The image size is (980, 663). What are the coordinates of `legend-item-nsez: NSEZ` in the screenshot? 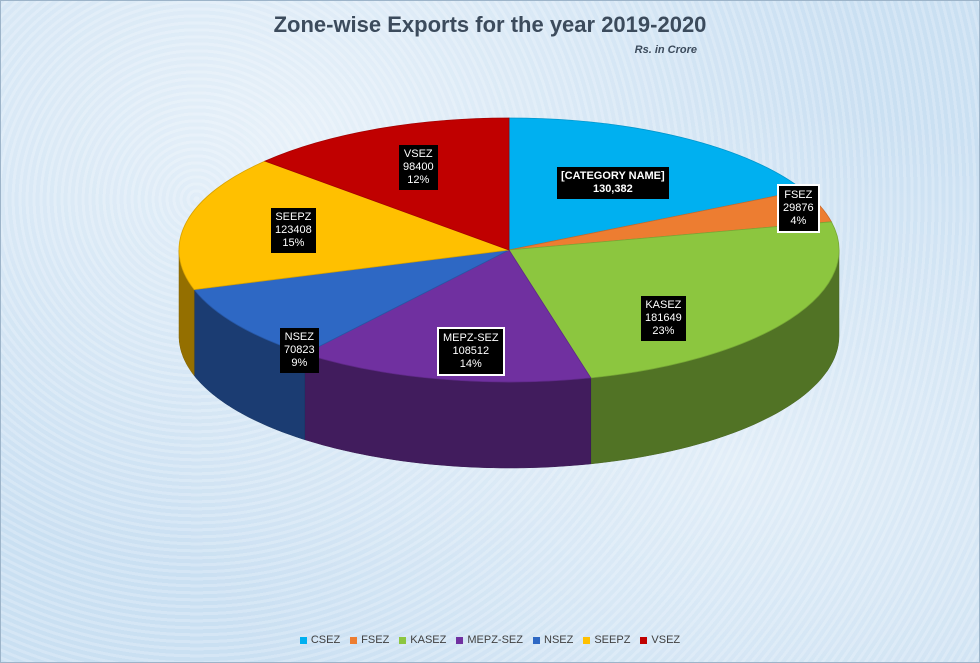 It's located at (553, 640).